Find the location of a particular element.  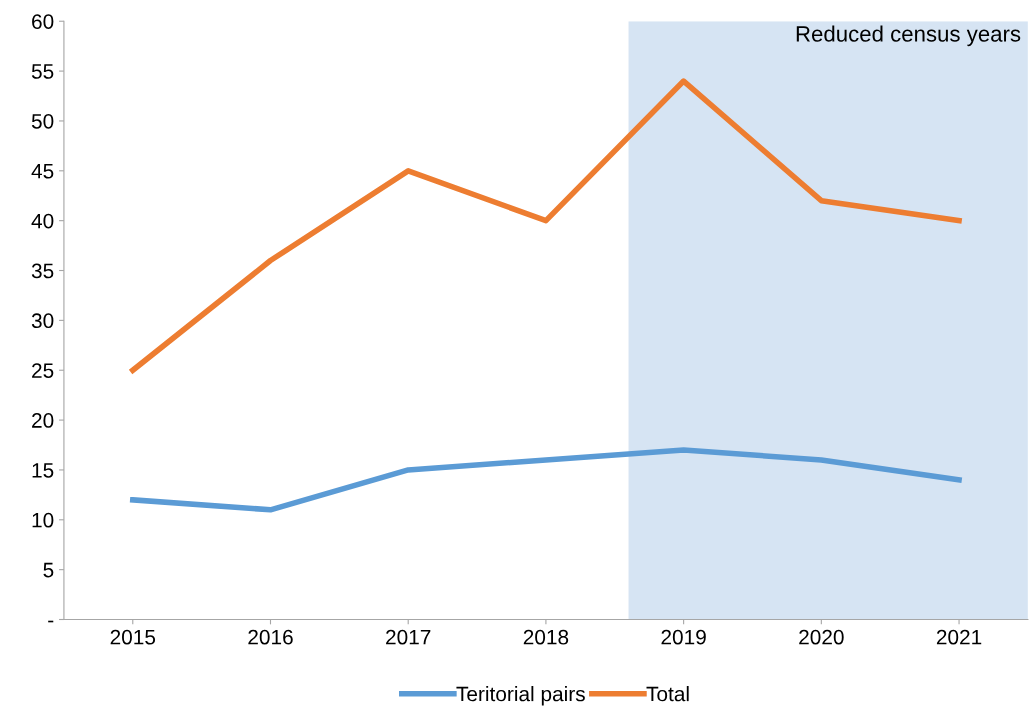

y-tick-label: 40 is located at coordinates (42, 221).